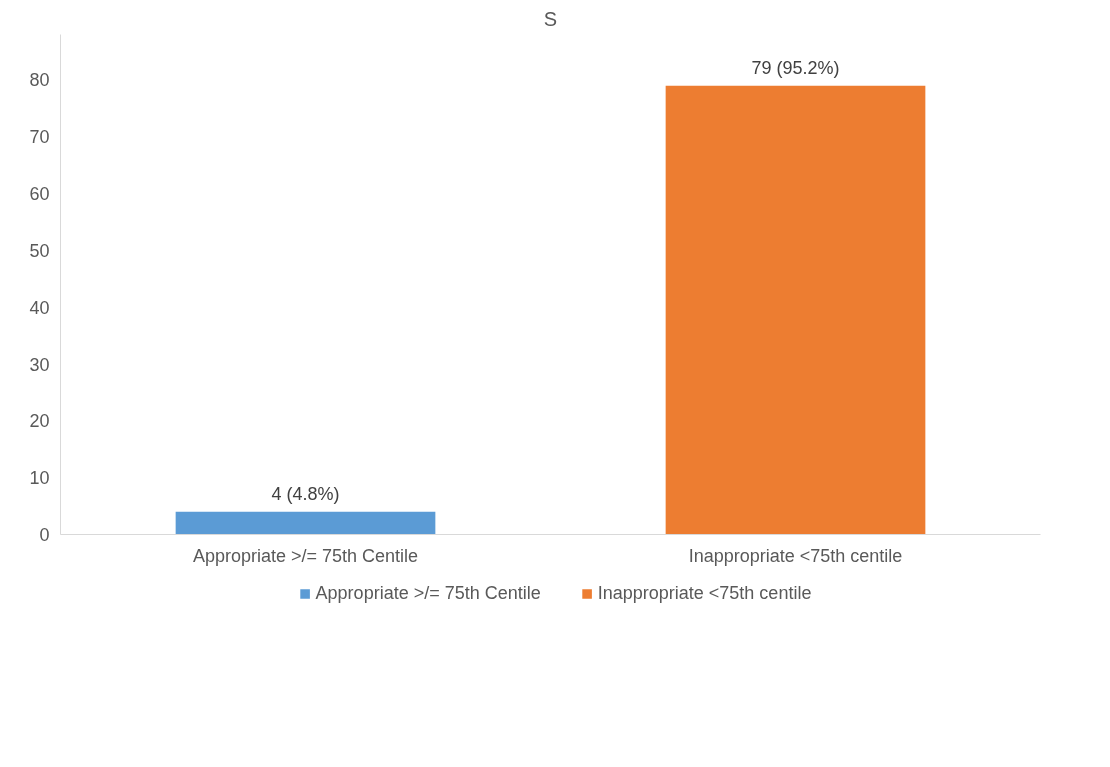 This screenshot has width=1110, height=767. What do you see at coordinates (39, 137) in the screenshot?
I see `y-tick-label: 70` at bounding box center [39, 137].